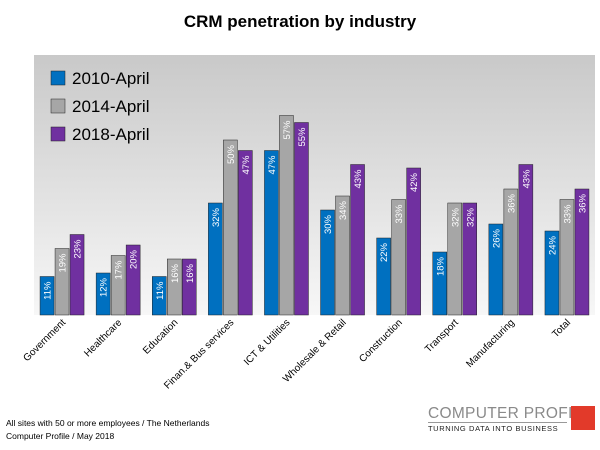 The height and width of the screenshot is (450, 600). What do you see at coordinates (104, 287) in the screenshot?
I see `bar-value-label: 12%` at bounding box center [104, 287].